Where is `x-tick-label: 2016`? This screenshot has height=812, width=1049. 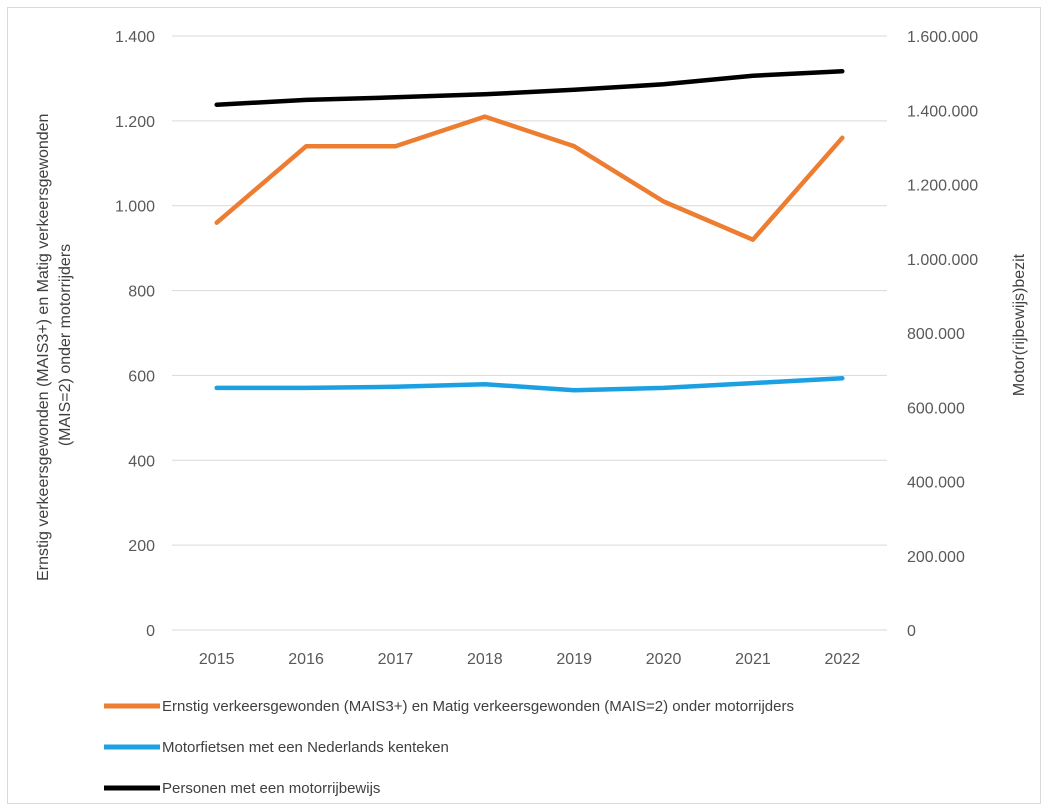 x-tick-label: 2016 is located at coordinates (306, 659).